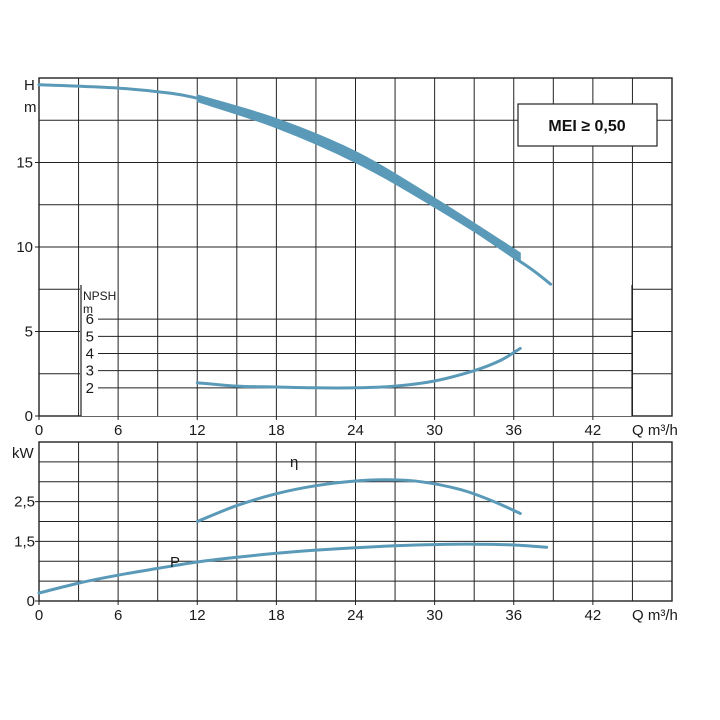  I want to click on head-tolerance-band, so click(358, 178).